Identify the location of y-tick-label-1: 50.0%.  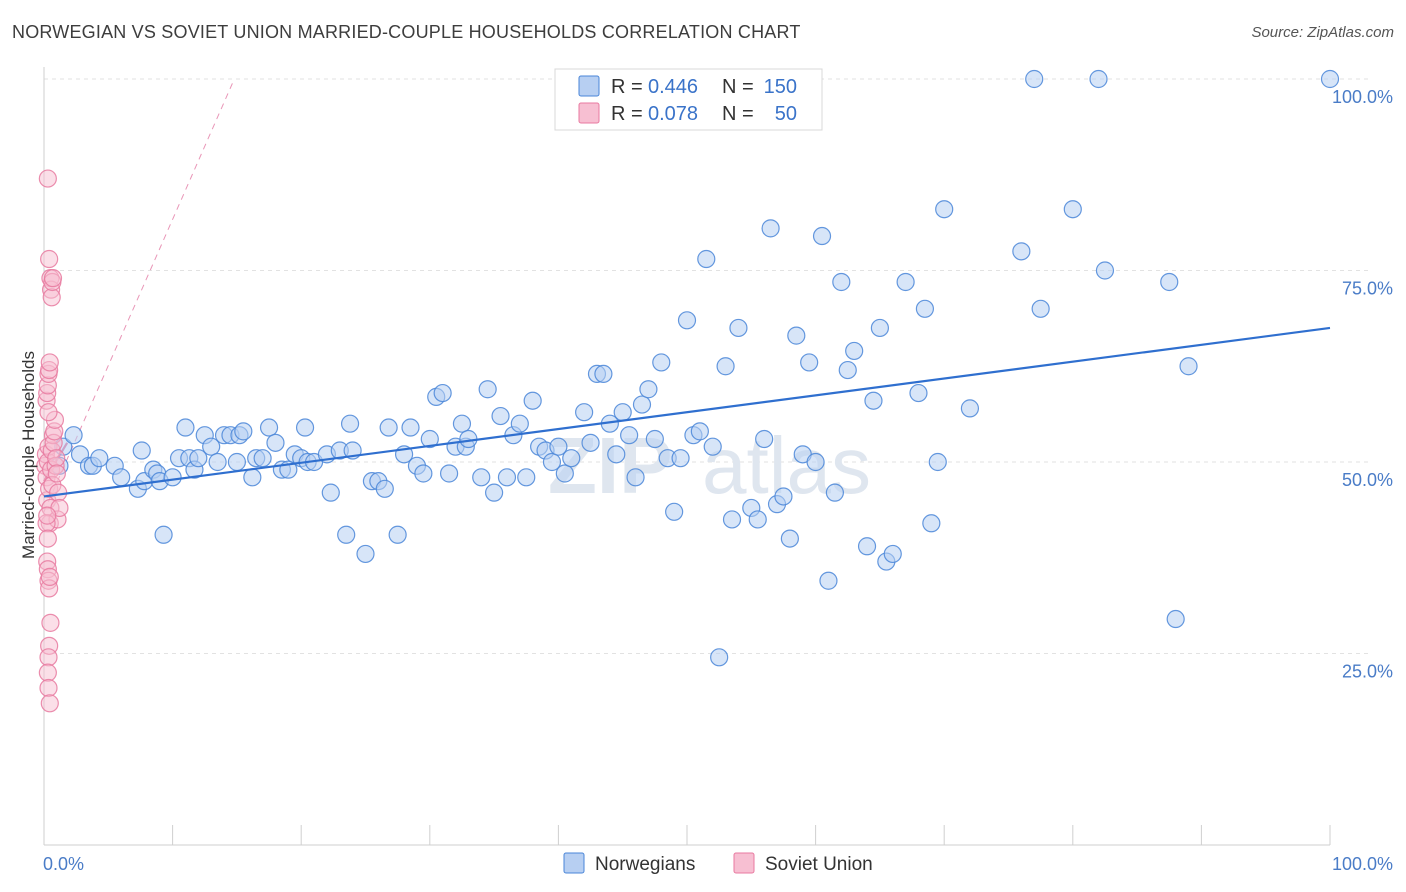
(1367, 480).